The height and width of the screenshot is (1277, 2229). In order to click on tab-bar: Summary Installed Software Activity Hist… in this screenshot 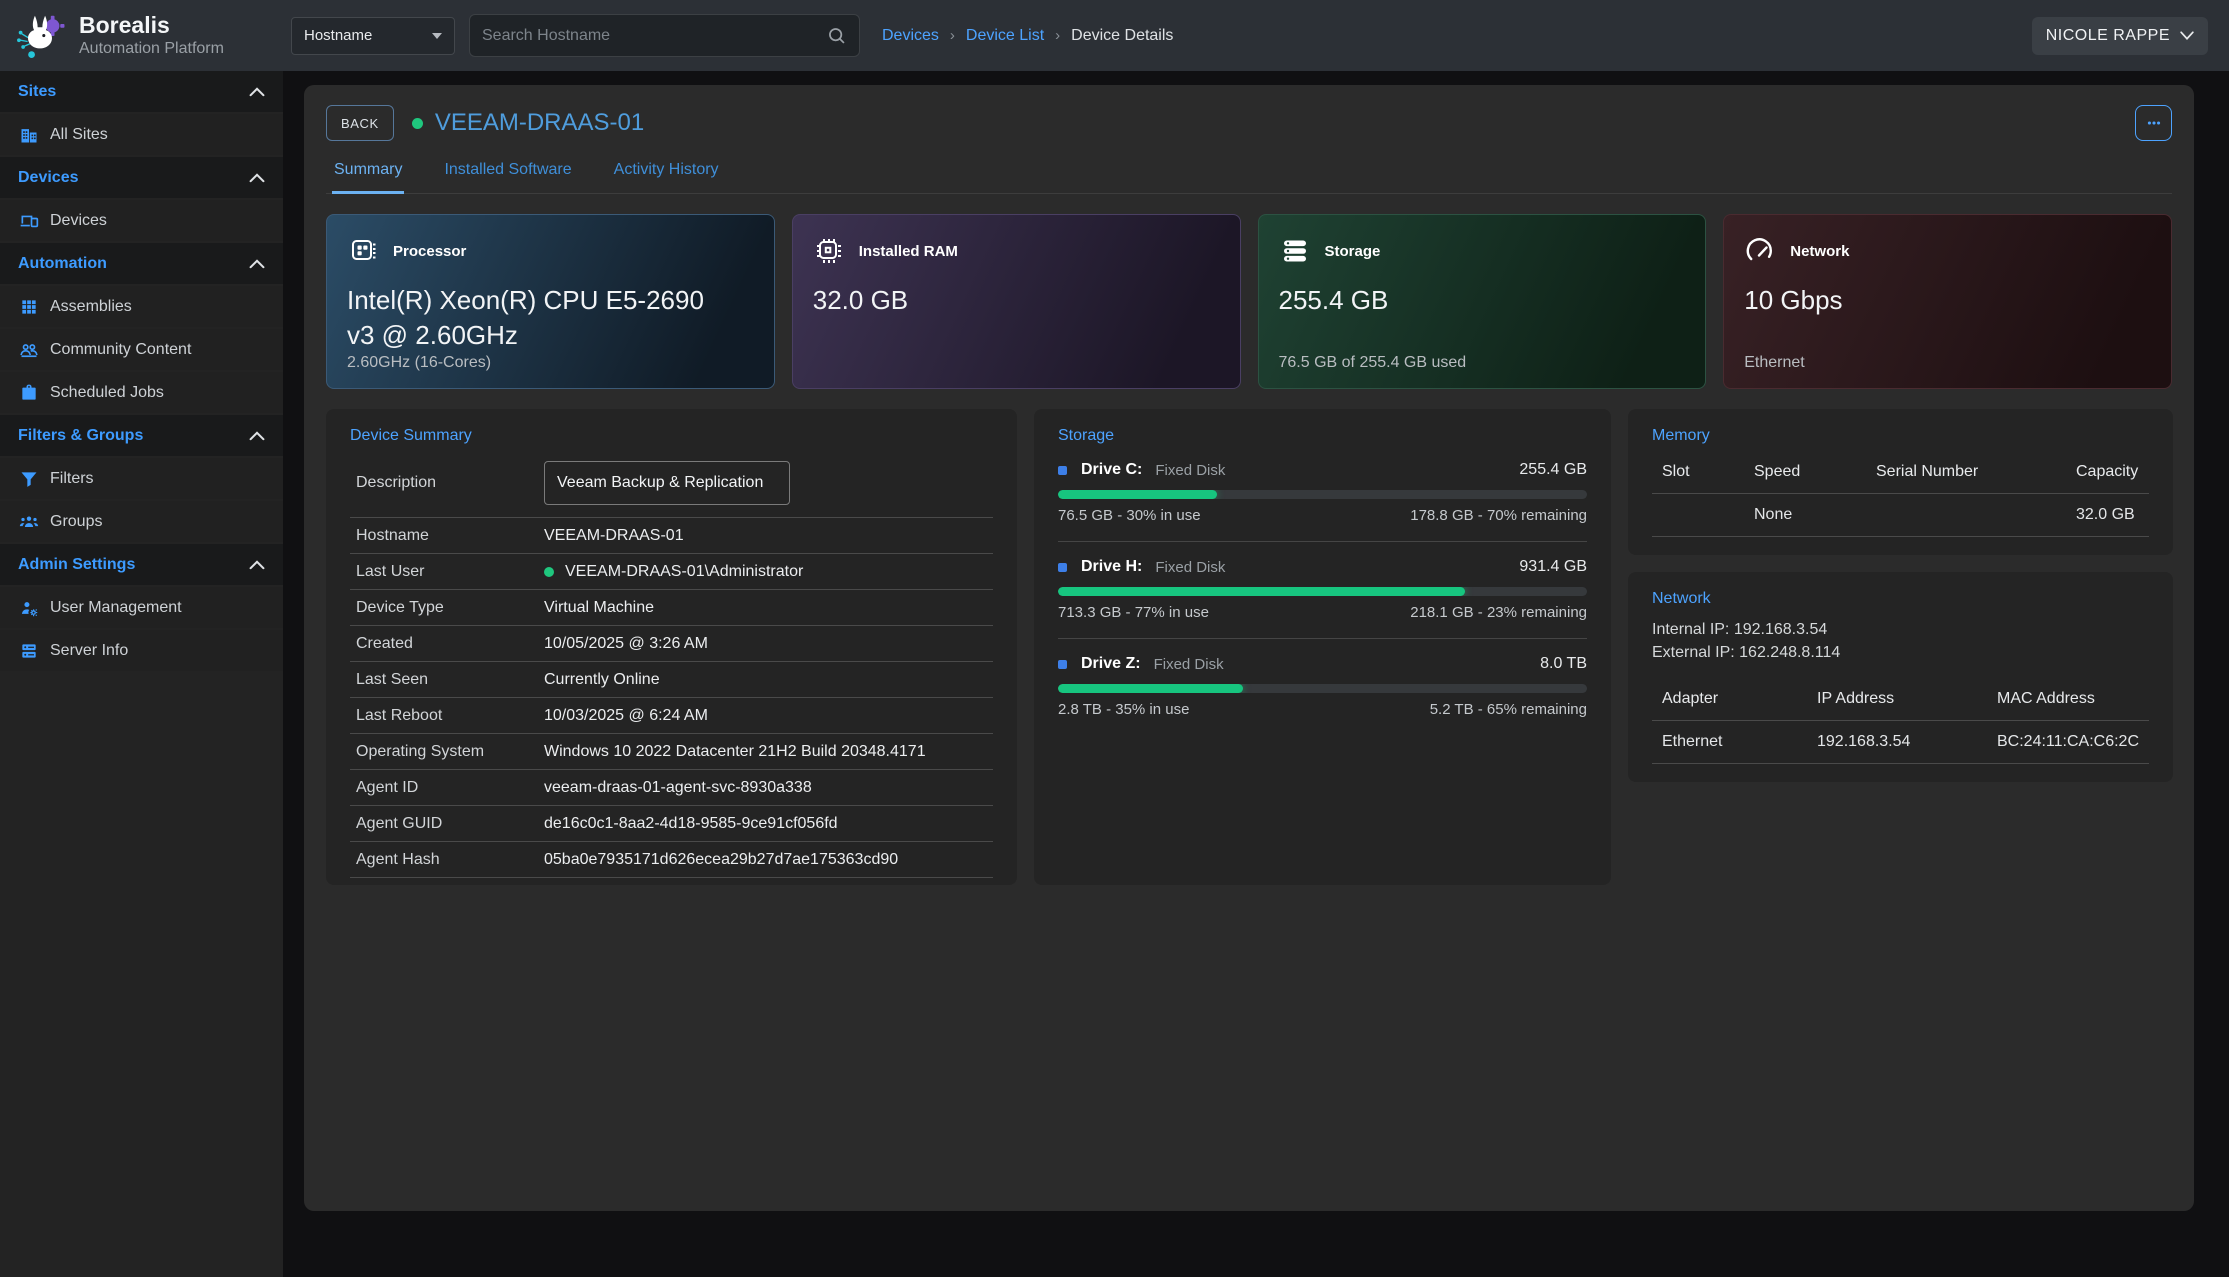, I will do `click(1249, 177)`.